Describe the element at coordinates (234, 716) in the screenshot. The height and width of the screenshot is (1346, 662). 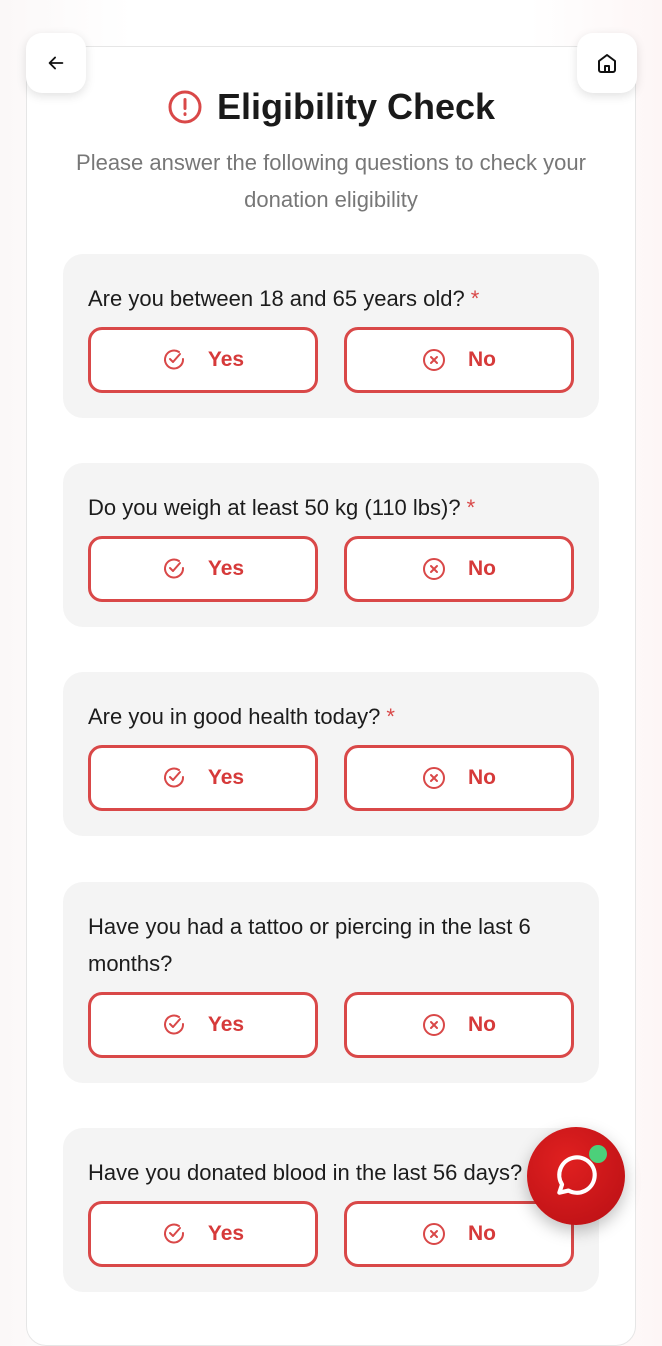
I see `question-text: Are you in good health today?` at that location.